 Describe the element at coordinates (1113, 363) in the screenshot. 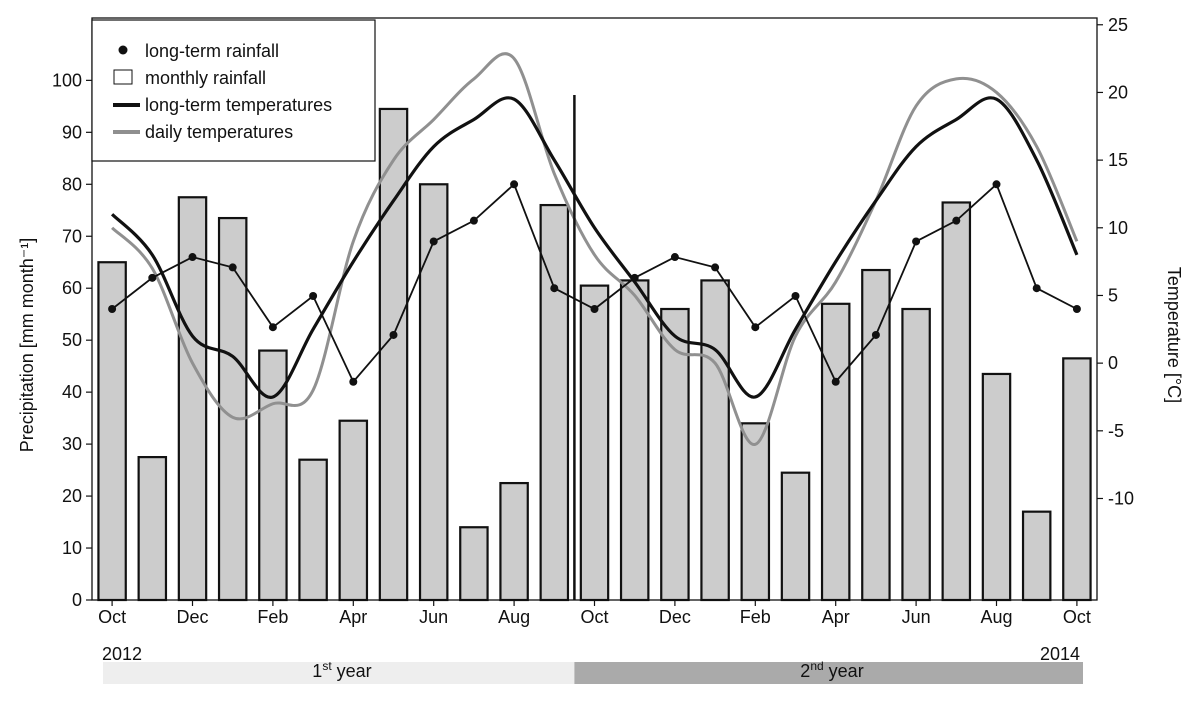

I see `y-right-tick-label: 0` at that location.